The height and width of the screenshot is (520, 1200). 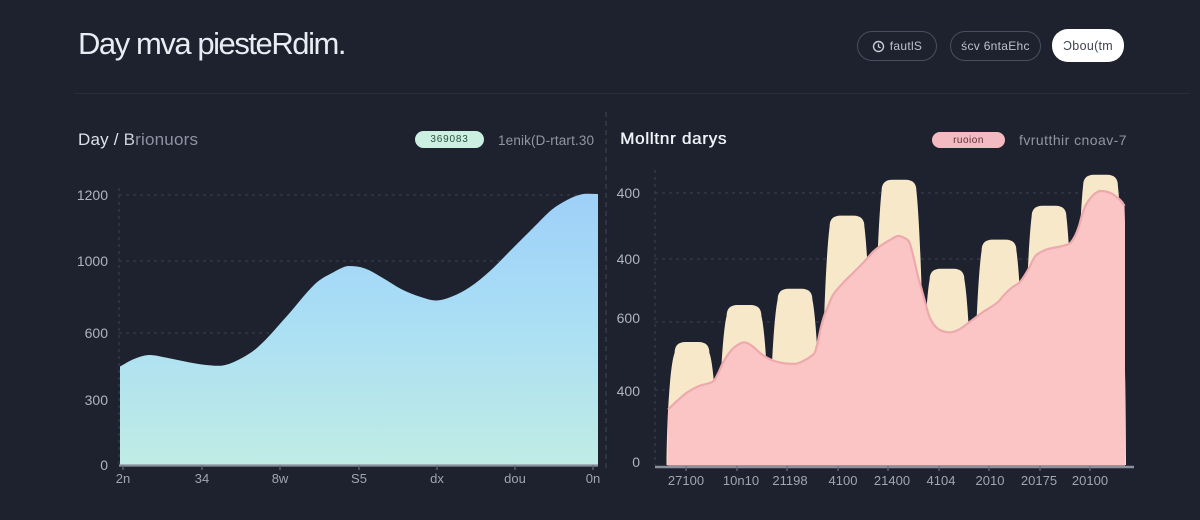 What do you see at coordinates (92, 261) in the screenshot?
I see `svg-text: 1000` at bounding box center [92, 261].